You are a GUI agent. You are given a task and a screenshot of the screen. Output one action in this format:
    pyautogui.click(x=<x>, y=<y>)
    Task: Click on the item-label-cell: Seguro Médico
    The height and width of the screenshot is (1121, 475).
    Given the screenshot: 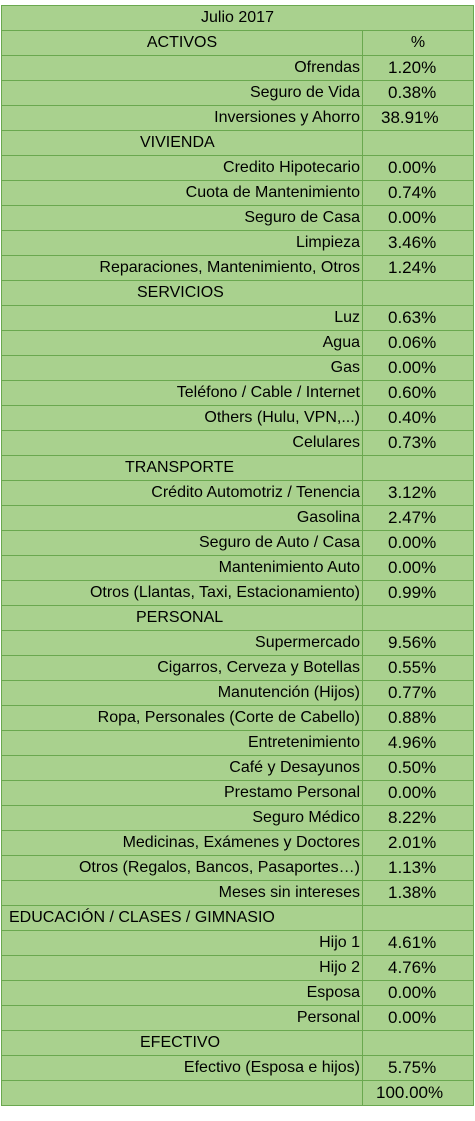 What is the action you would take?
    pyautogui.click(x=182, y=818)
    